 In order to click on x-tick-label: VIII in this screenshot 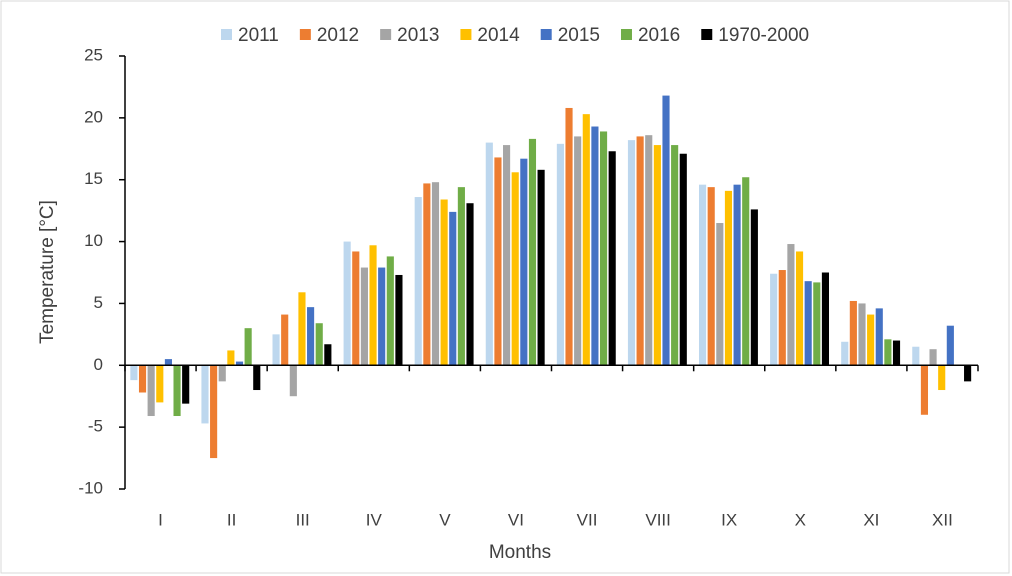, I will do `click(658, 519)`.